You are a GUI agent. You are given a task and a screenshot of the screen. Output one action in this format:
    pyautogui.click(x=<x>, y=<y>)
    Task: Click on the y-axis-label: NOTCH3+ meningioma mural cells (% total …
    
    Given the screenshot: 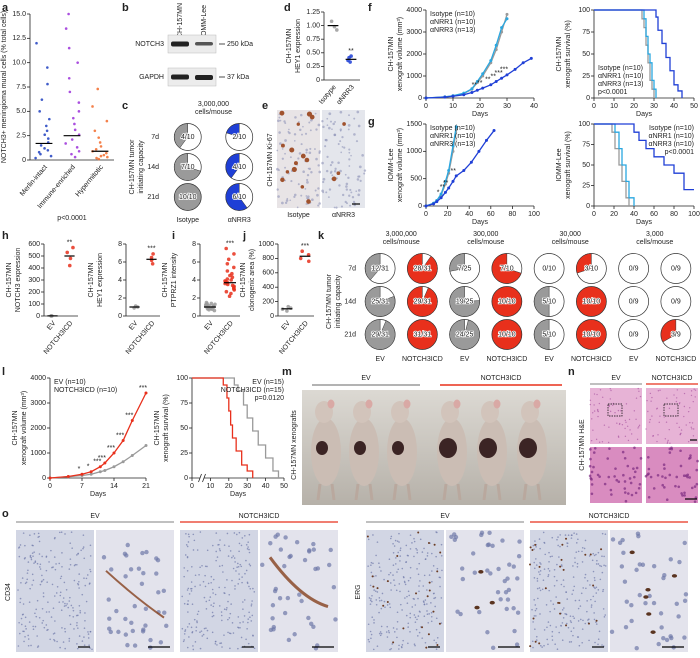 What is the action you would take?
    pyautogui.click(x=4, y=87)
    